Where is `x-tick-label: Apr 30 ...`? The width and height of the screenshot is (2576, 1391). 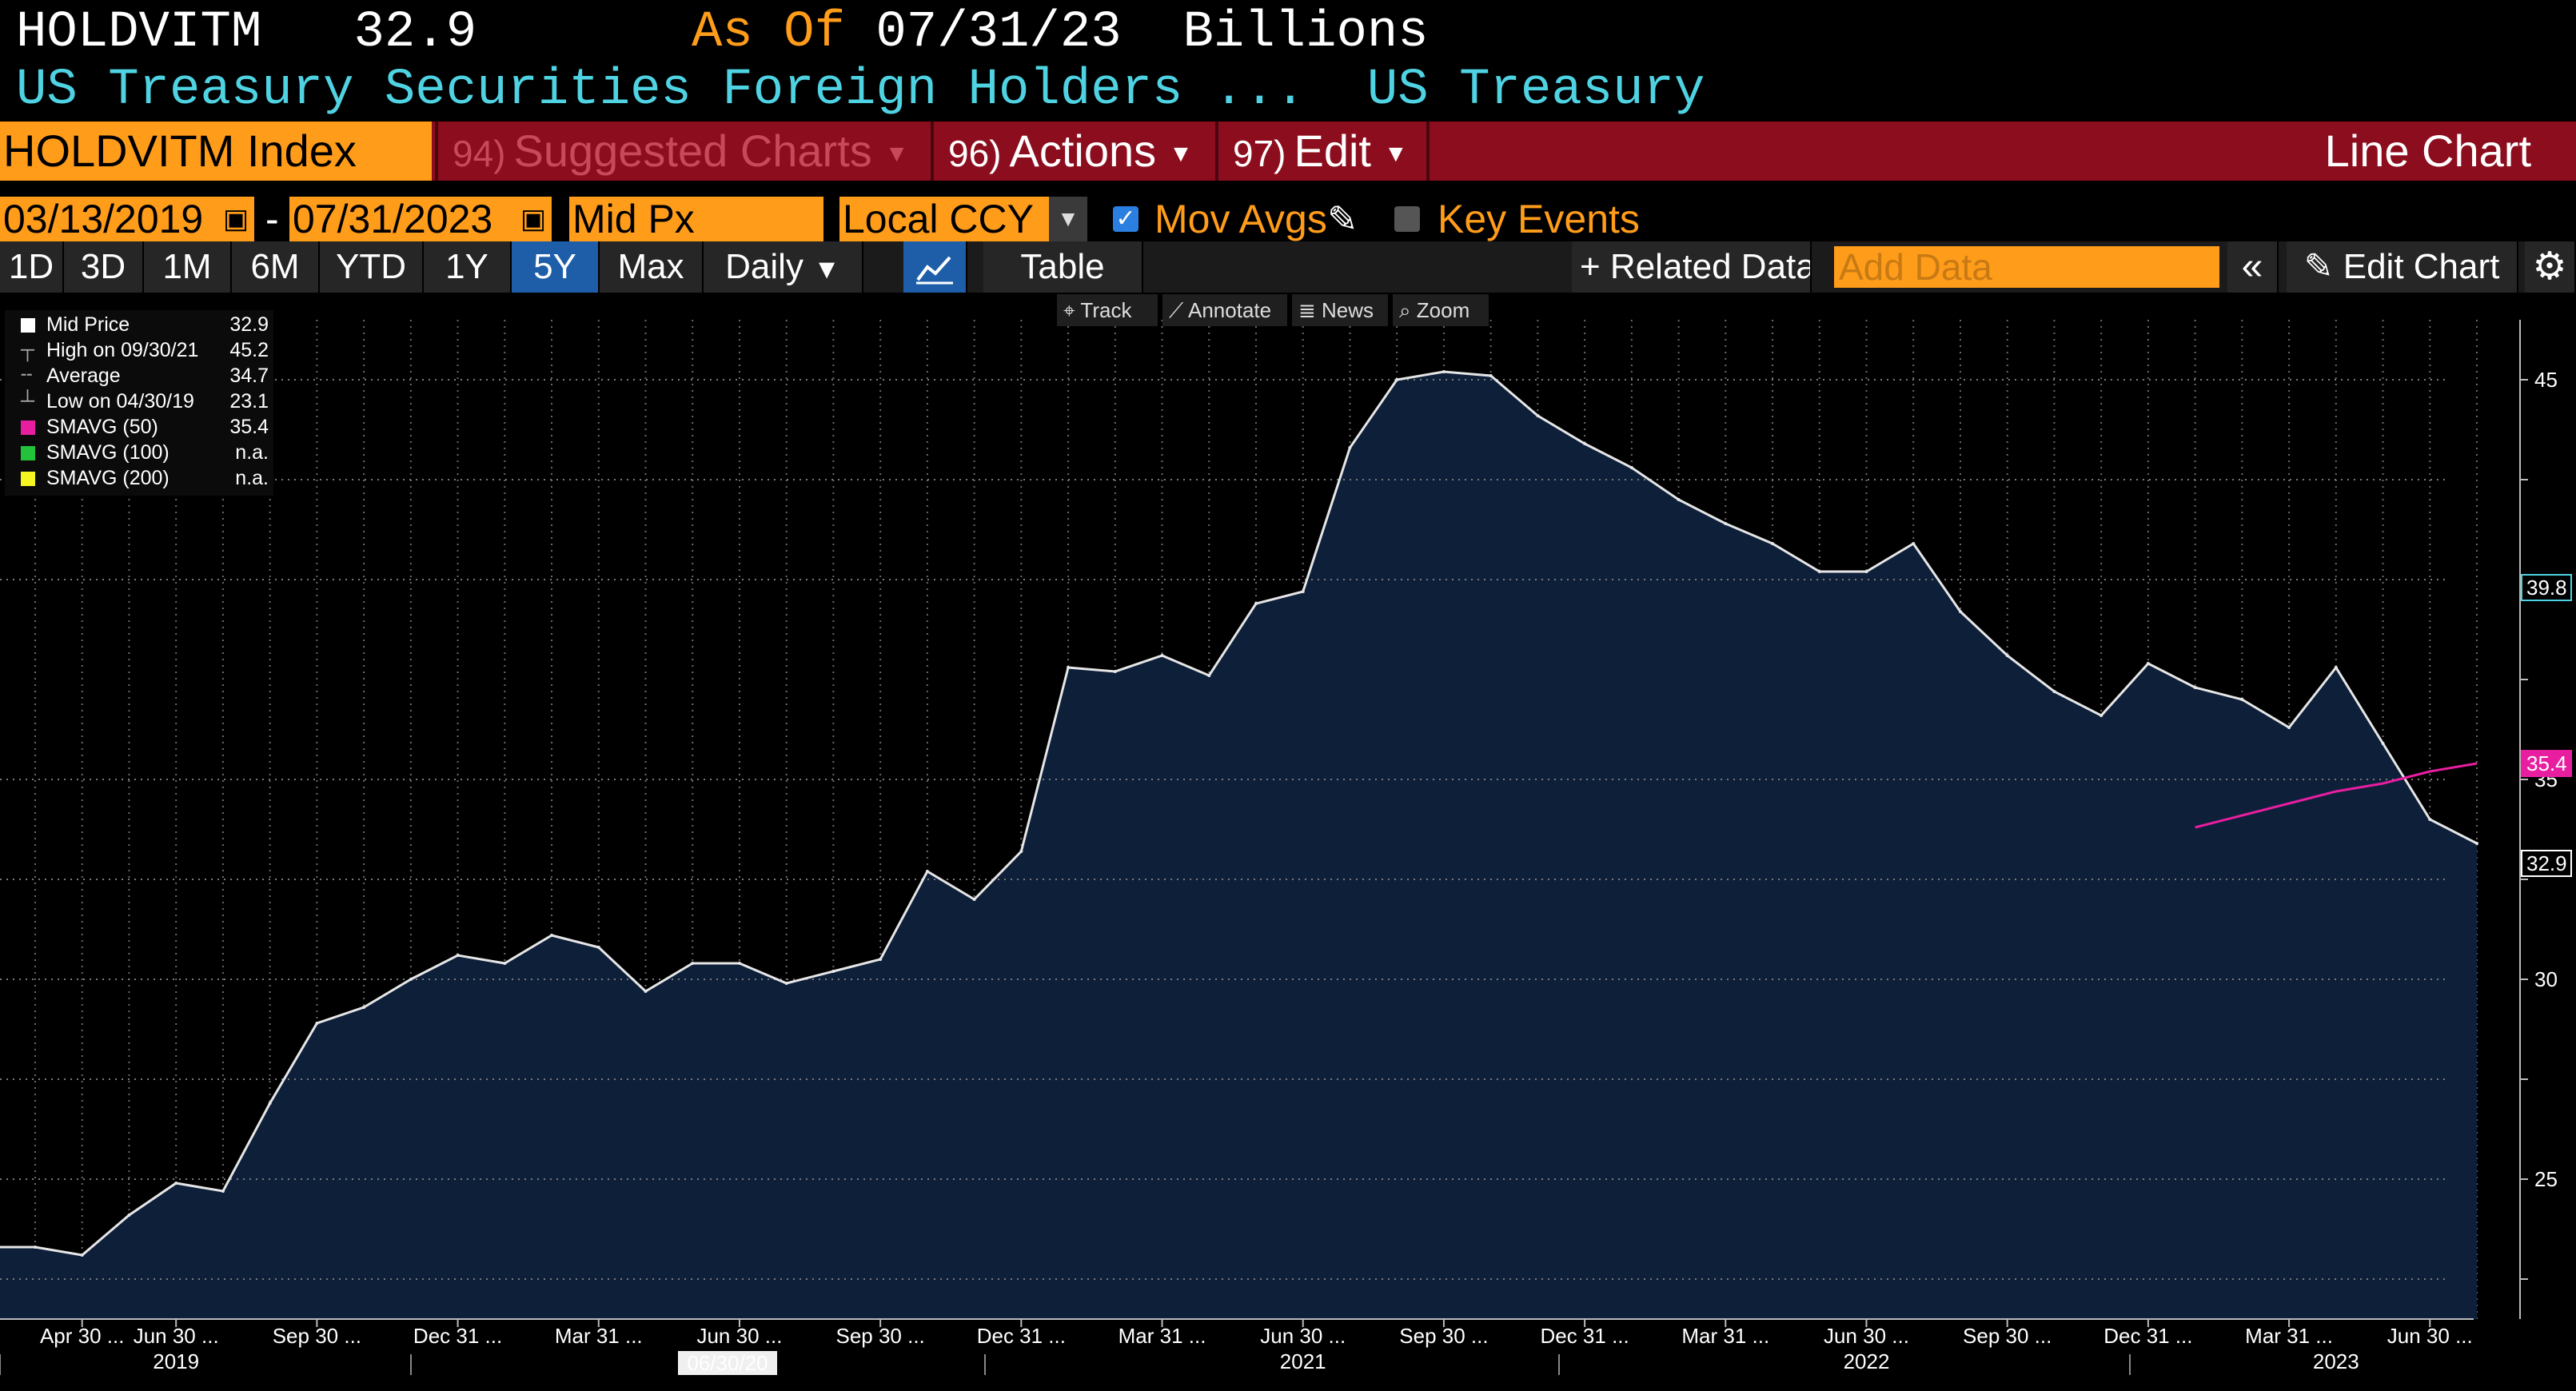
x-tick-label: Apr 30 ... is located at coordinates (83, 1336).